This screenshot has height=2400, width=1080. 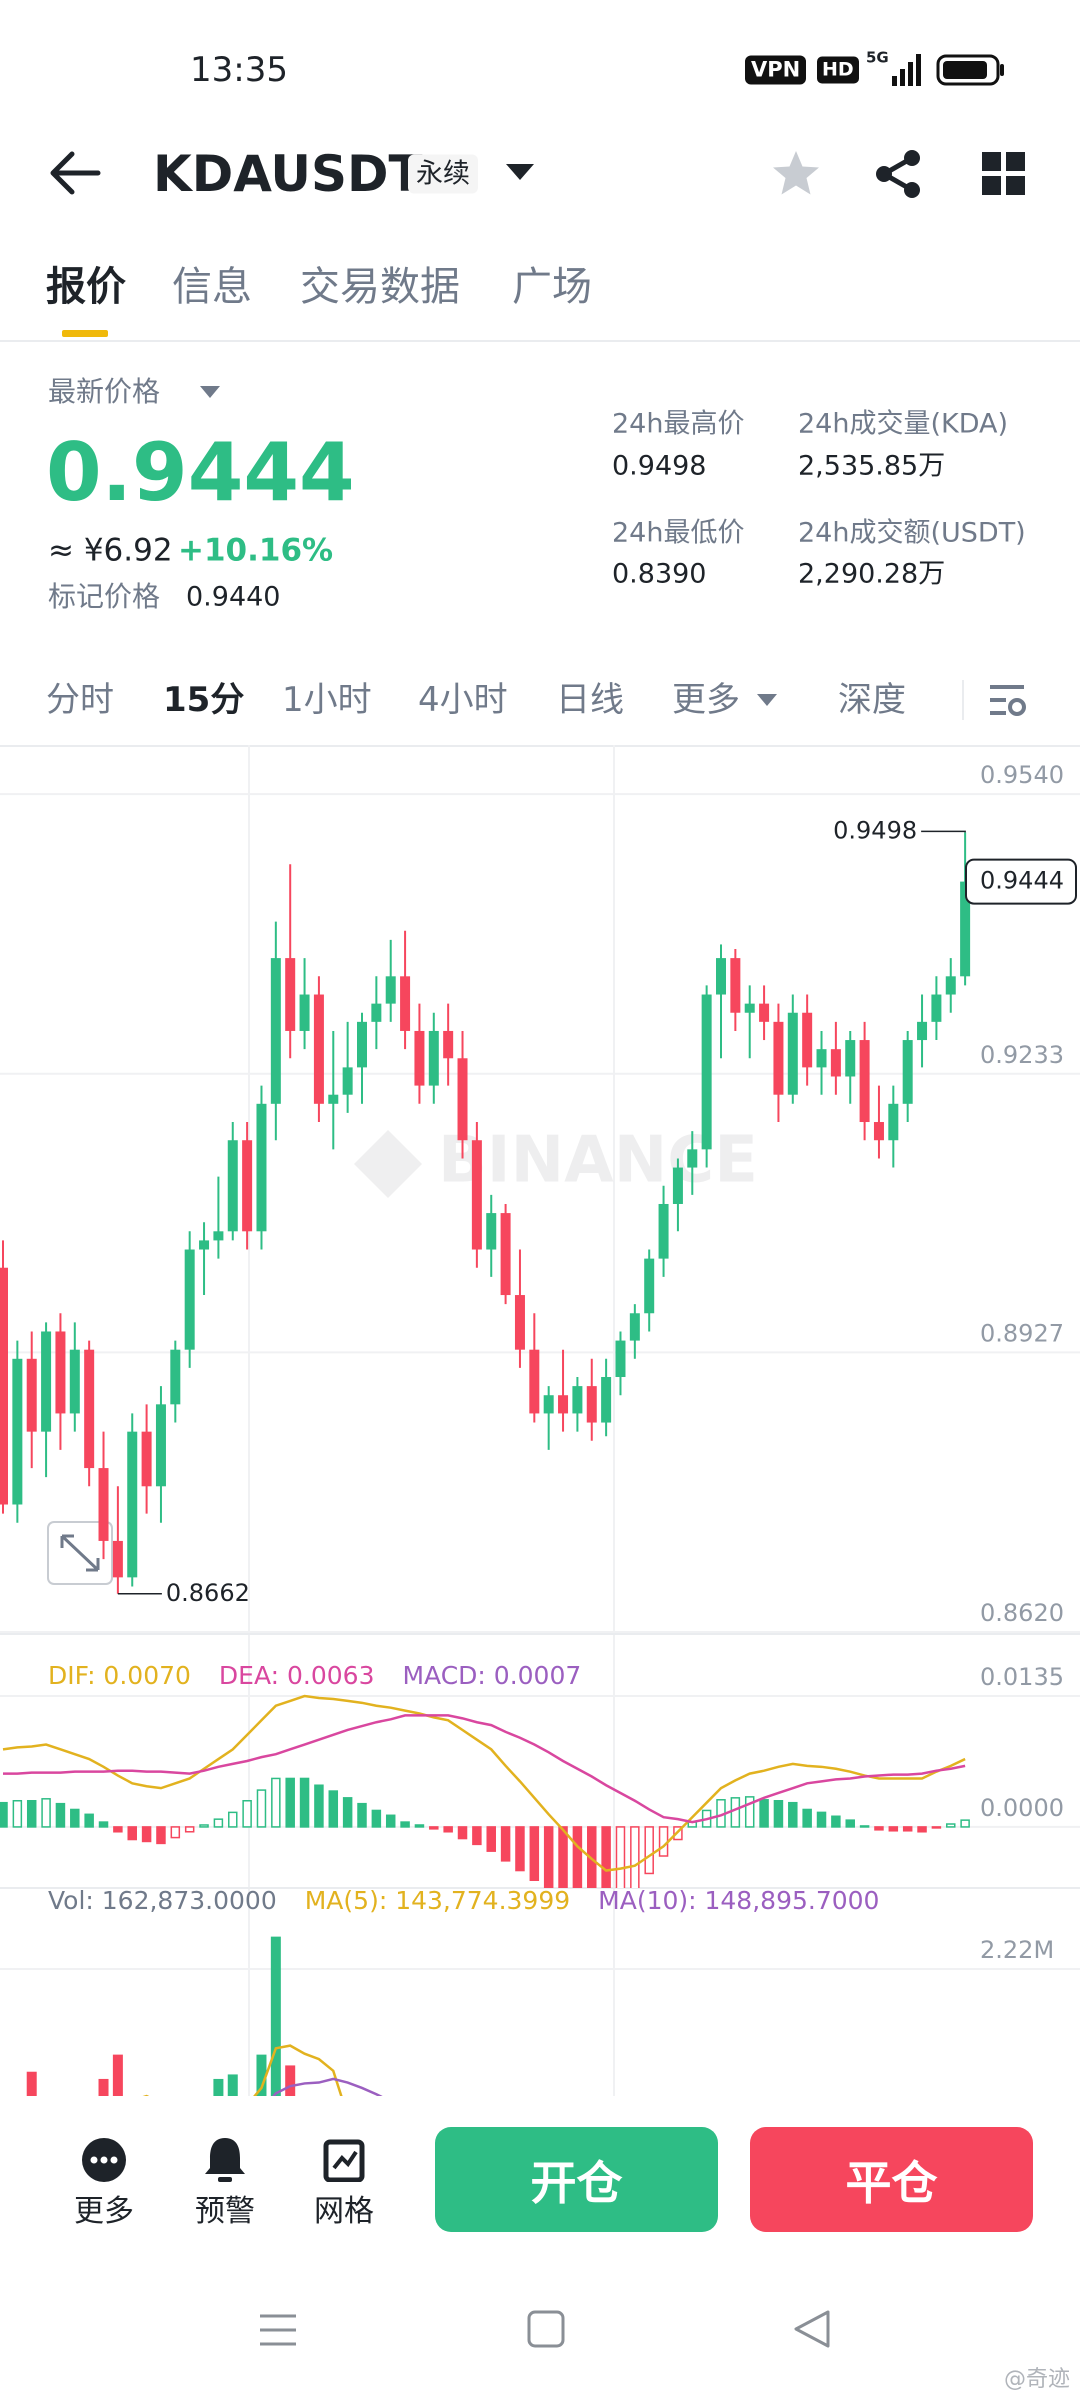 I want to click on mark-price: 0.9440, so click(x=233, y=597).